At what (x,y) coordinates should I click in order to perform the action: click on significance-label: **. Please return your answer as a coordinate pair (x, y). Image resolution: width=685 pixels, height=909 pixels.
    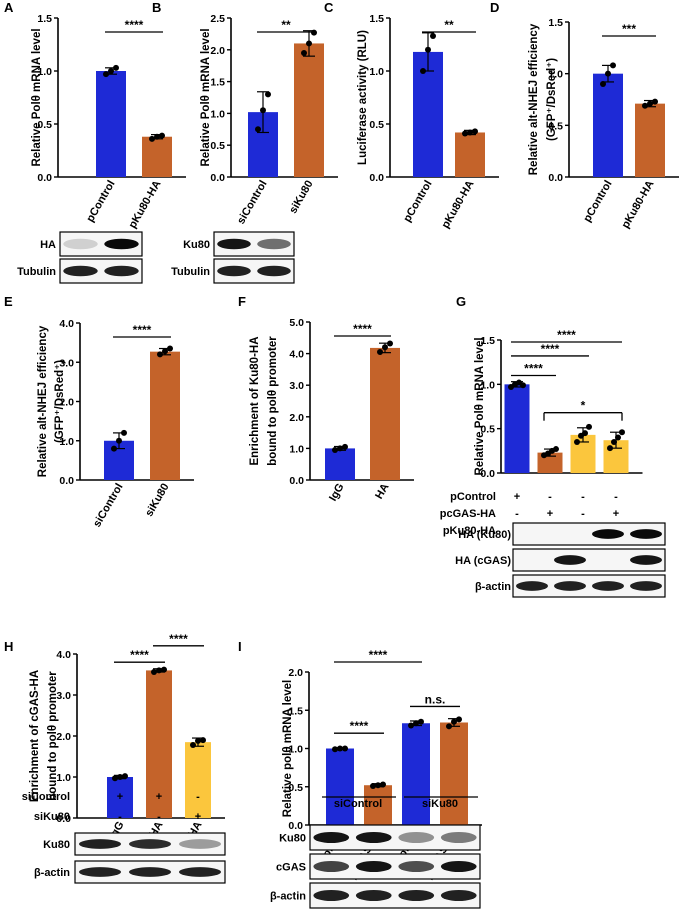
    Looking at the image, I should click on (449, 25).